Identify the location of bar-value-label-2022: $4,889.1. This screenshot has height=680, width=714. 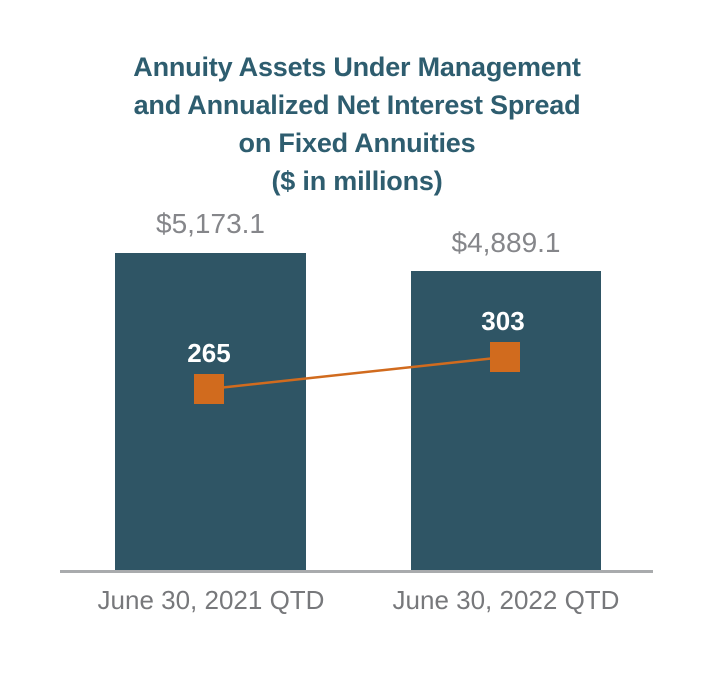
(506, 242).